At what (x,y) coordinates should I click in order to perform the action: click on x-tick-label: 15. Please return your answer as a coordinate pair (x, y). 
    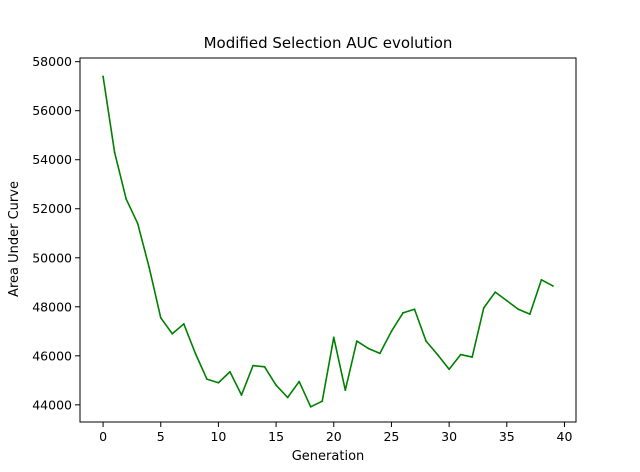
    Looking at the image, I should click on (276, 436).